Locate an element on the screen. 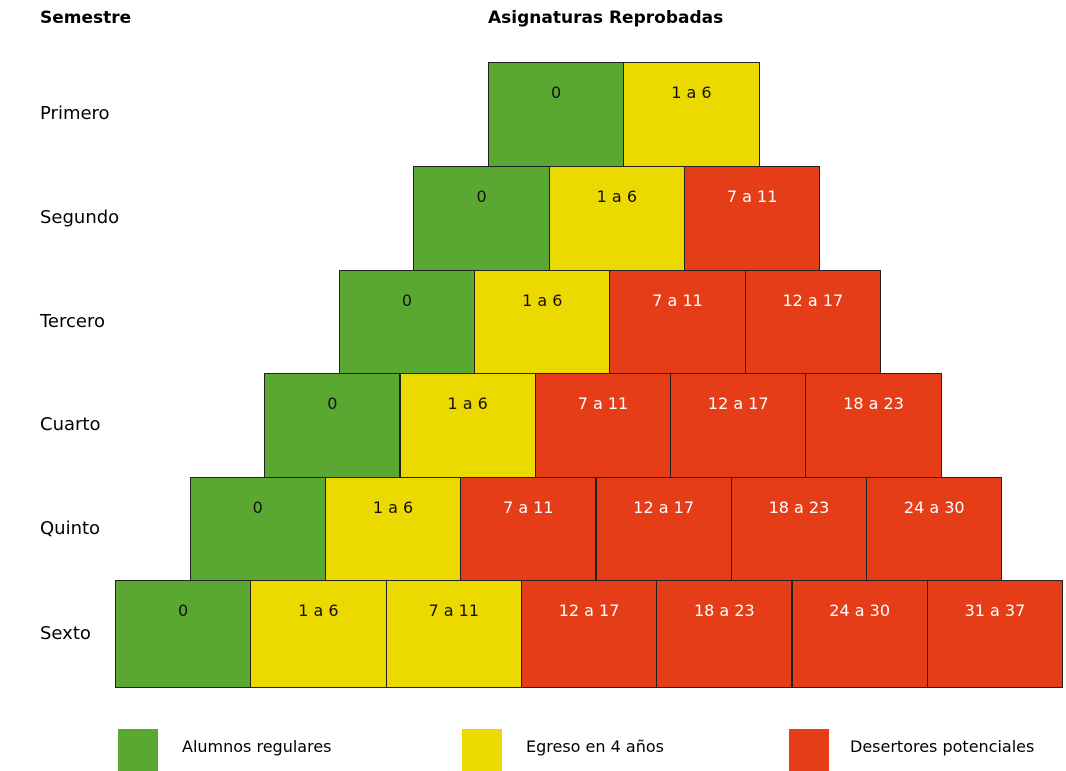 The height and width of the screenshot is (771, 1066). header-left: Semestre is located at coordinates (86, 18).